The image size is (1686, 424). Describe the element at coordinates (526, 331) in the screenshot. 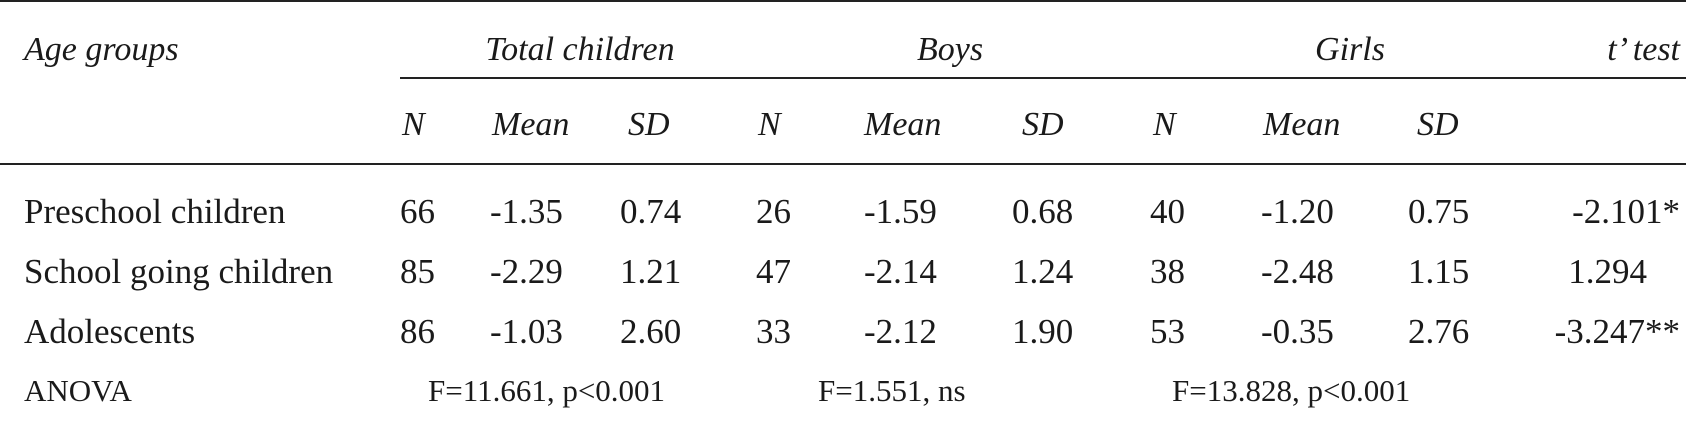

I see `cell-total-mean: -1.03` at that location.